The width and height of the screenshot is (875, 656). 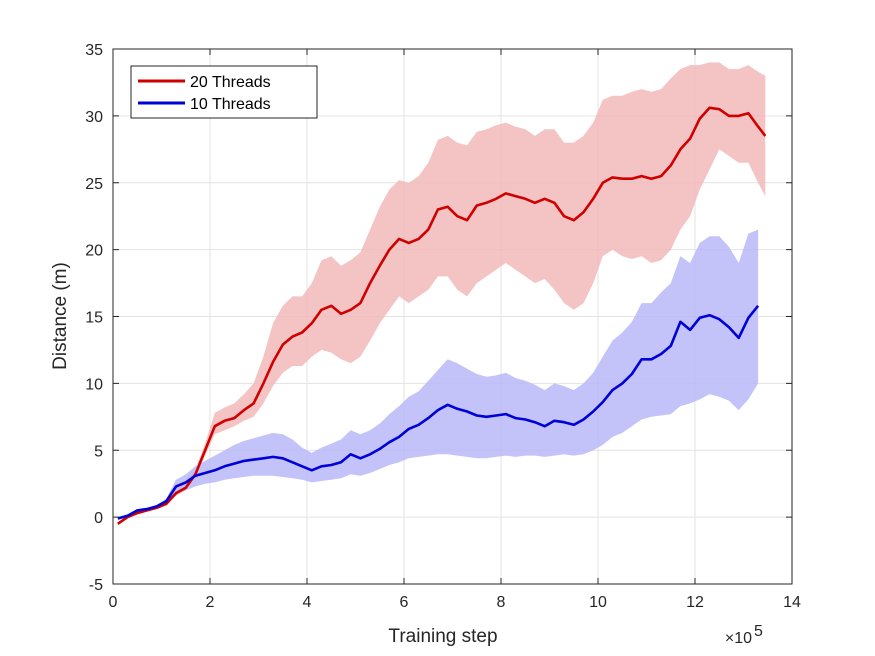 I want to click on x-tick-label: 2, so click(x=210, y=602).